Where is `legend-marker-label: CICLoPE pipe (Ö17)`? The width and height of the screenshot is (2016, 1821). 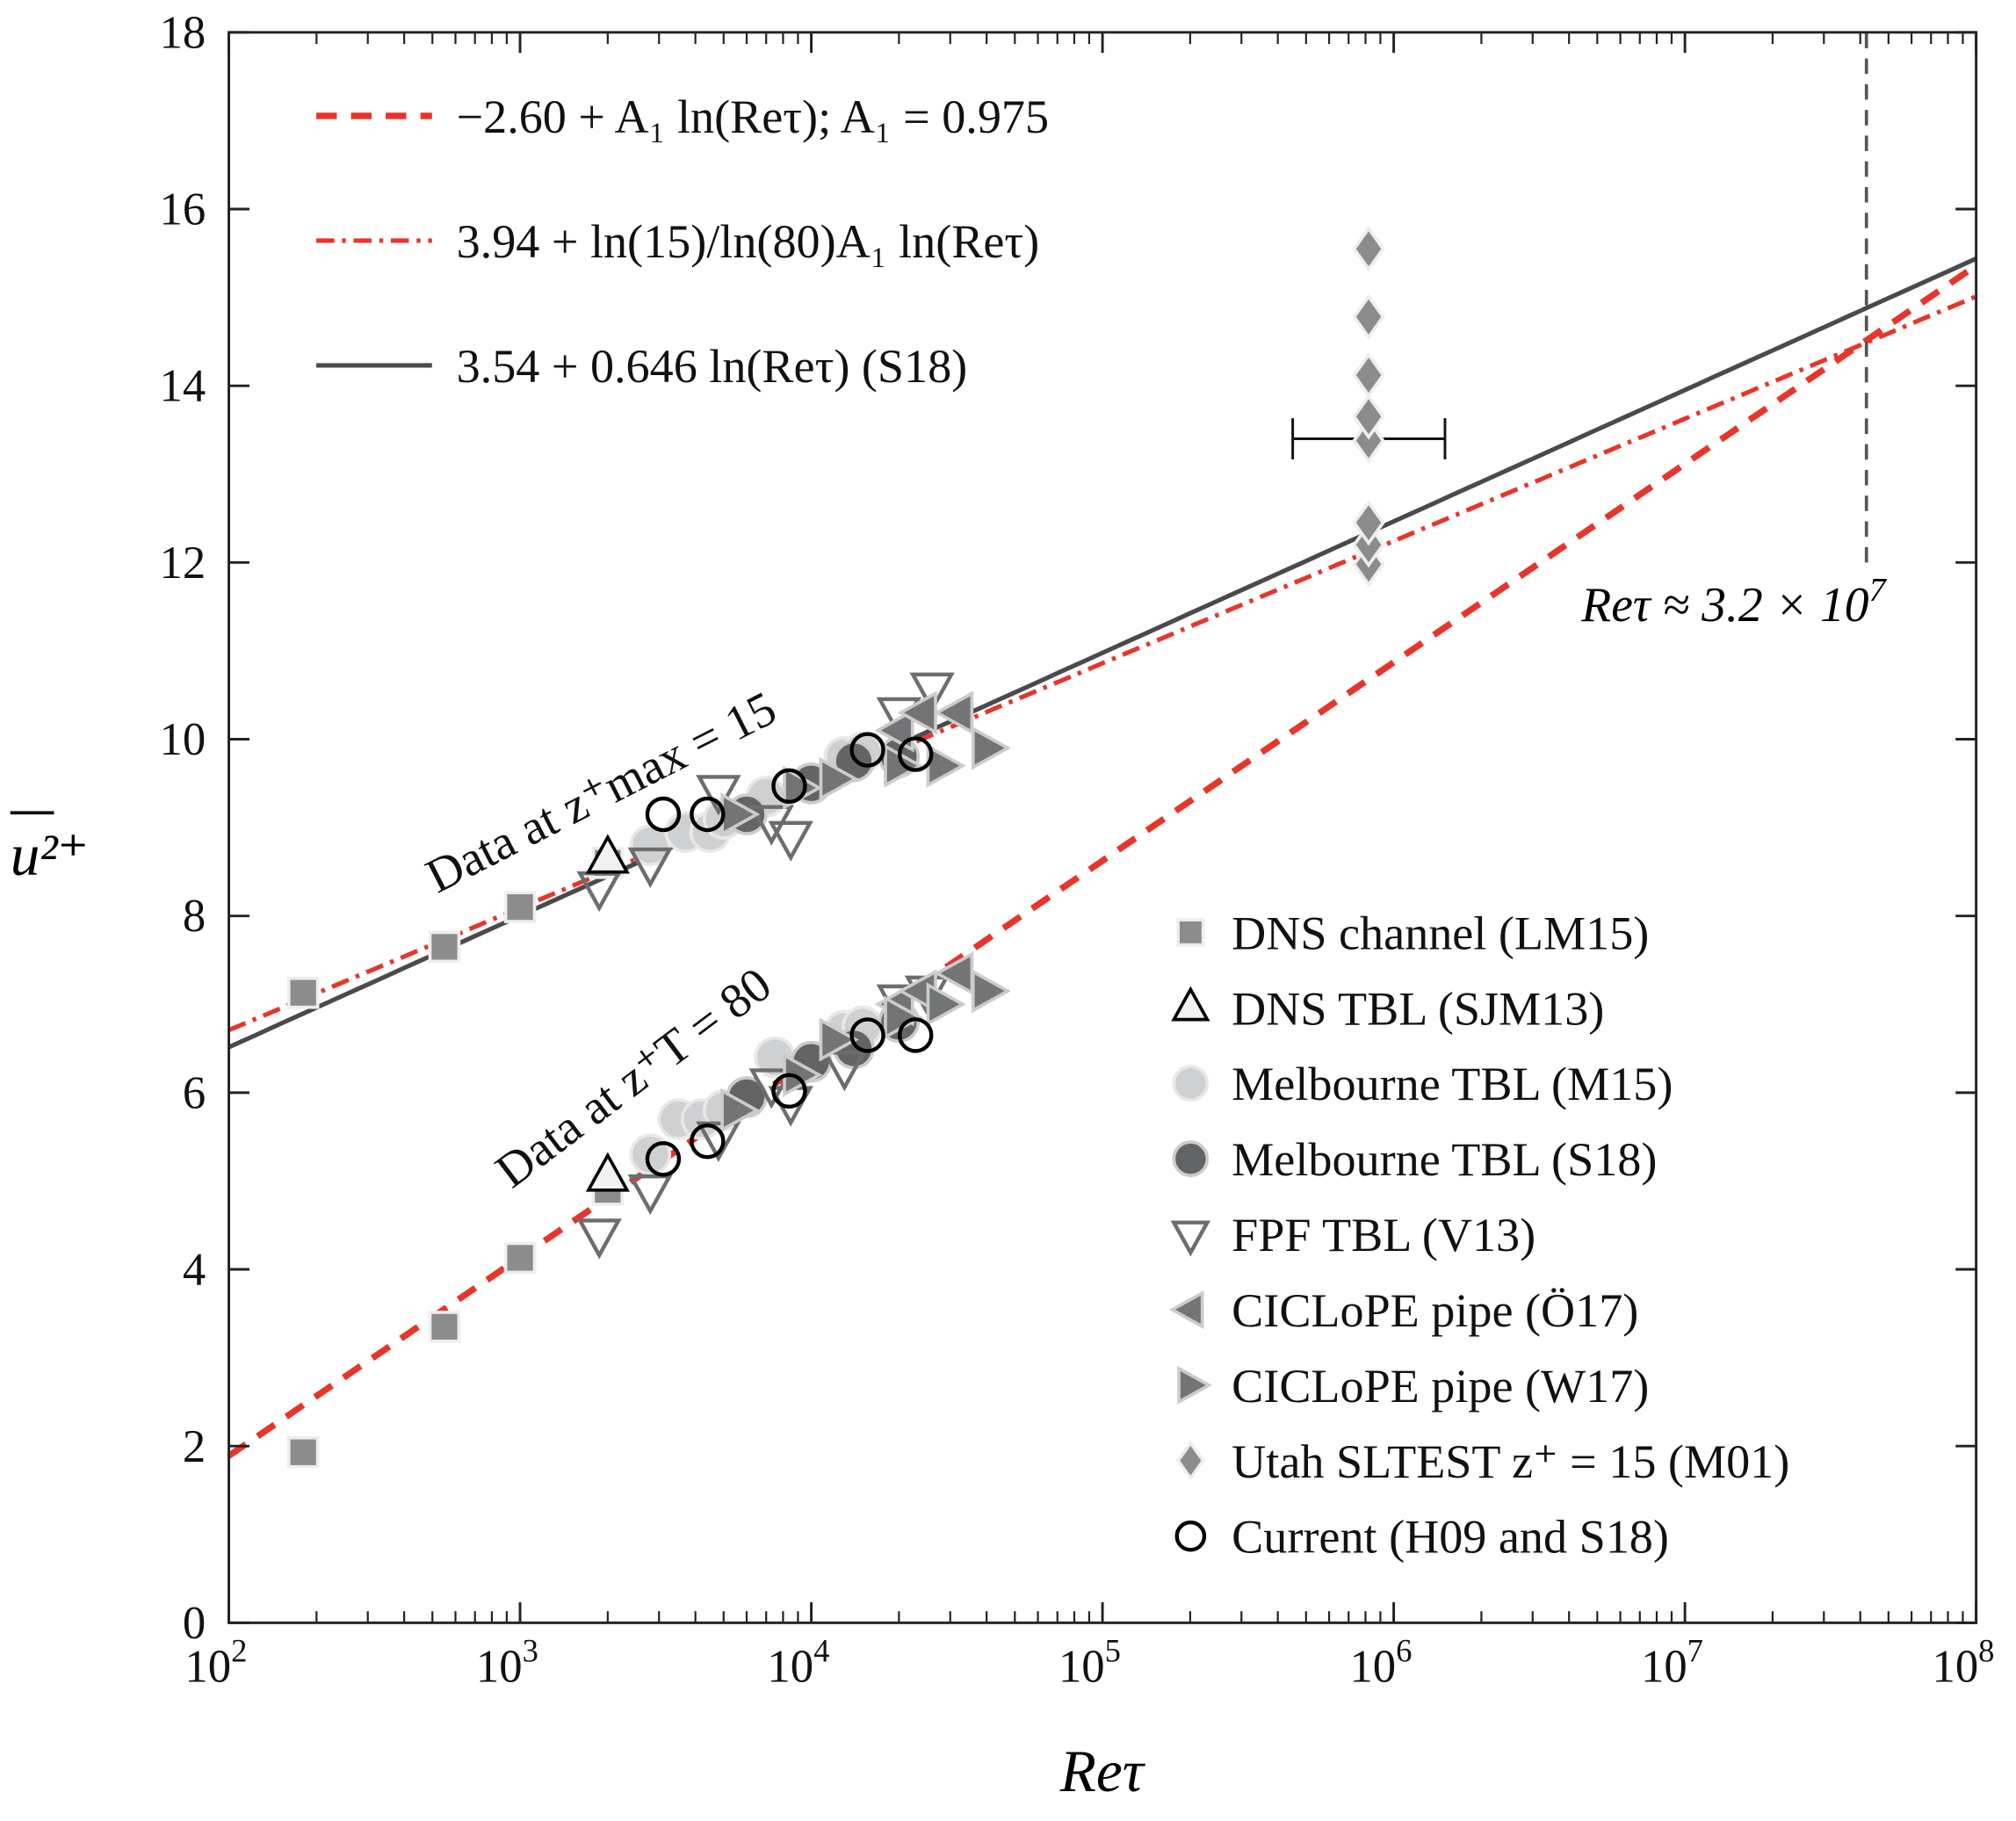
legend-marker-label: CICLoPE pipe (Ö17) is located at coordinates (1435, 1311).